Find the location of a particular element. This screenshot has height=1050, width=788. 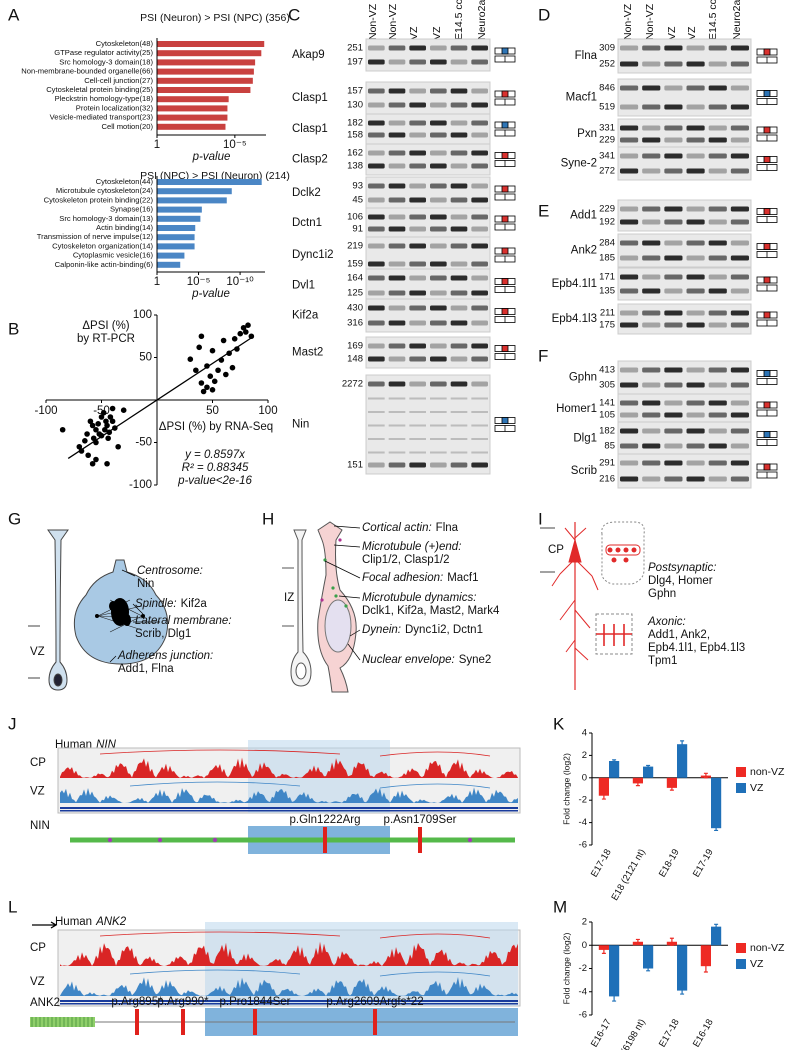

gene-label: Syne-2 is located at coordinates (579, 164).